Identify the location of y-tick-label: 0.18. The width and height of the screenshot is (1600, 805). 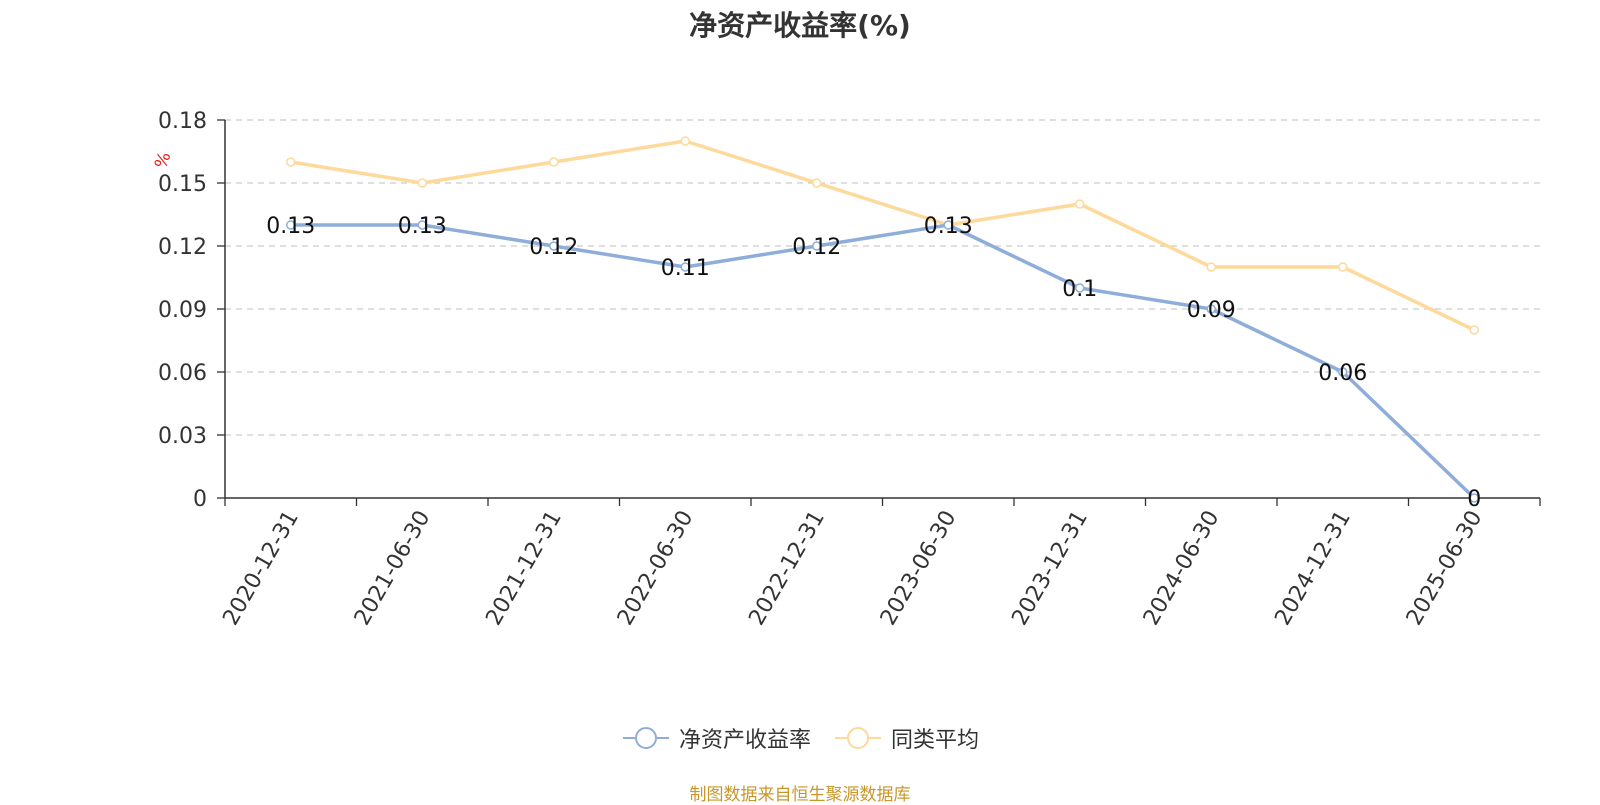
(182, 121).